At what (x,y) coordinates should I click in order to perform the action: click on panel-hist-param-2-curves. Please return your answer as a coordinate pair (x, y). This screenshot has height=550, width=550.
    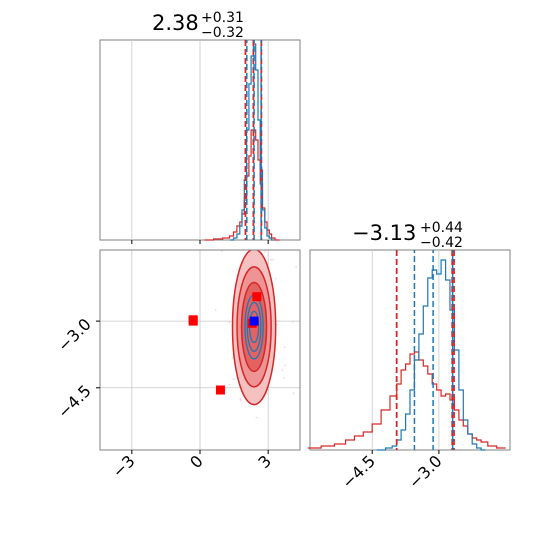
    Looking at the image, I should click on (406, 355).